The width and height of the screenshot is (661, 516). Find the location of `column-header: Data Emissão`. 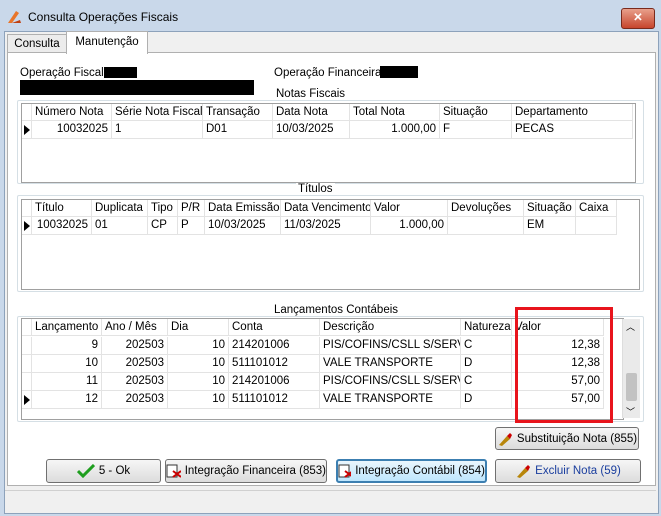

column-header: Data Emissão is located at coordinates (243, 208).